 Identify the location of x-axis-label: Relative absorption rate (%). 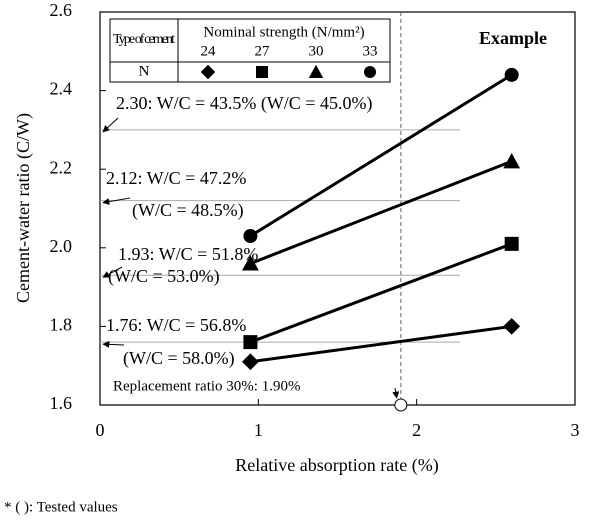
(336, 465).